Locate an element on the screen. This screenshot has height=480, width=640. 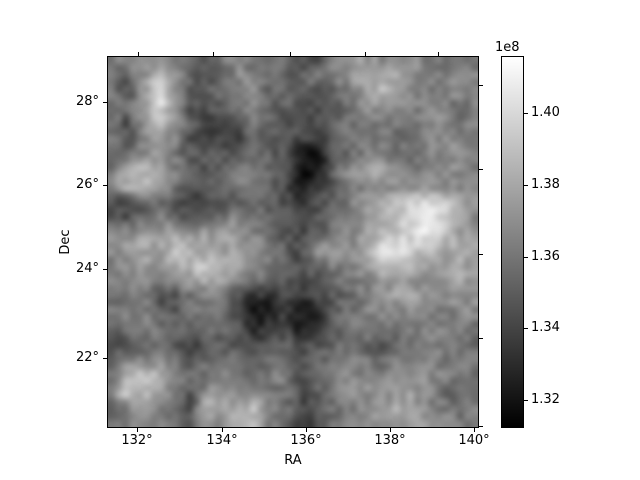
colorbar-tick-label: 1.32 is located at coordinates (545, 399).